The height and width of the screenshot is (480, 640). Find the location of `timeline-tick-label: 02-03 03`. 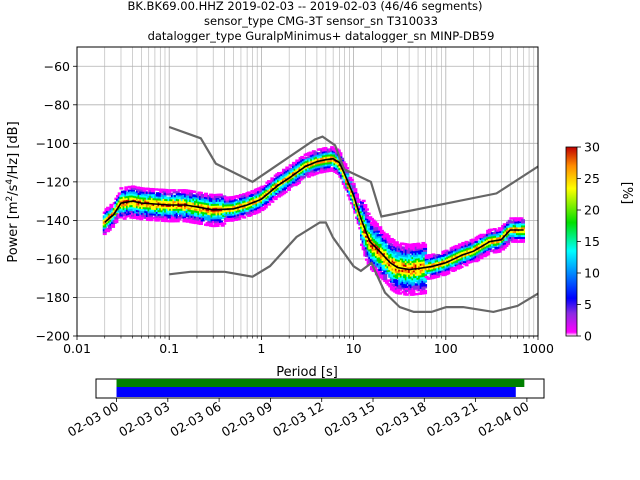

timeline-tick-label: 02-03 03 is located at coordinates (144, 419).